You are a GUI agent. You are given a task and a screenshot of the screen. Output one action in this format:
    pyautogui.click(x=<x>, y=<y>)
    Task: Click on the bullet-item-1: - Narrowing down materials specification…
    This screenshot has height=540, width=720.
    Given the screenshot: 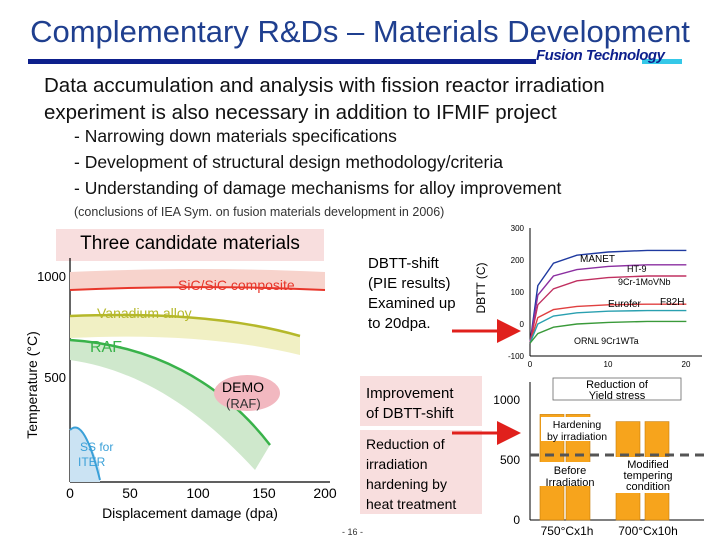 What is the action you would take?
    pyautogui.click(x=235, y=136)
    